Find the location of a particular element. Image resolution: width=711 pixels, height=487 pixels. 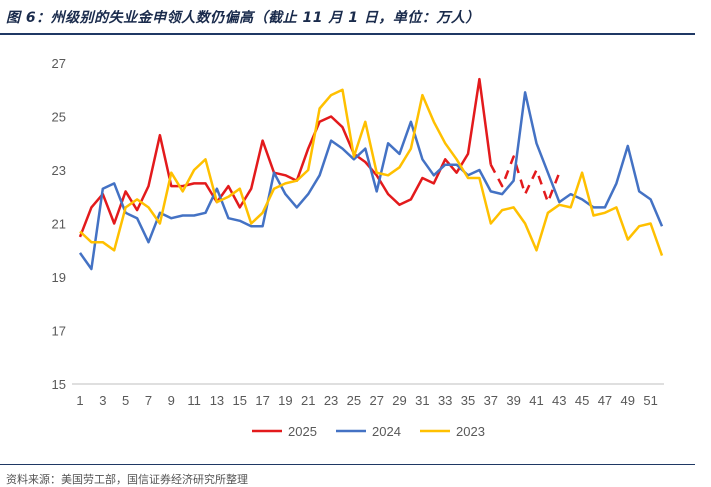

x-tick-label: 45 is located at coordinates (582, 400).